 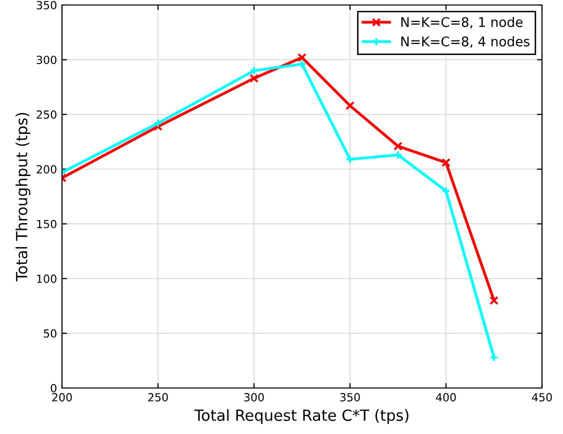 I want to click on y-tick-label: 250, so click(x=46, y=114).